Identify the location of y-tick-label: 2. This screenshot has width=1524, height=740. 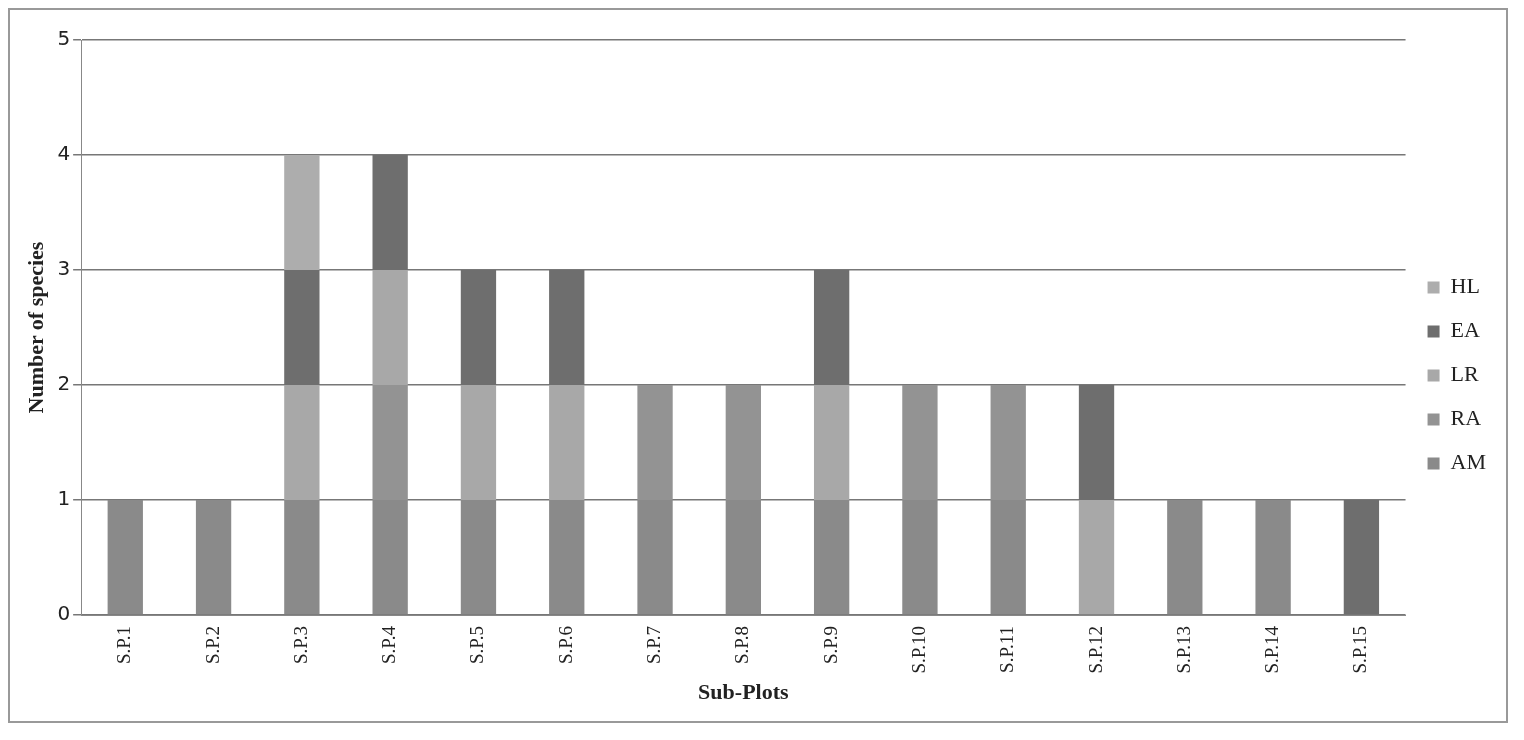
(64, 383).